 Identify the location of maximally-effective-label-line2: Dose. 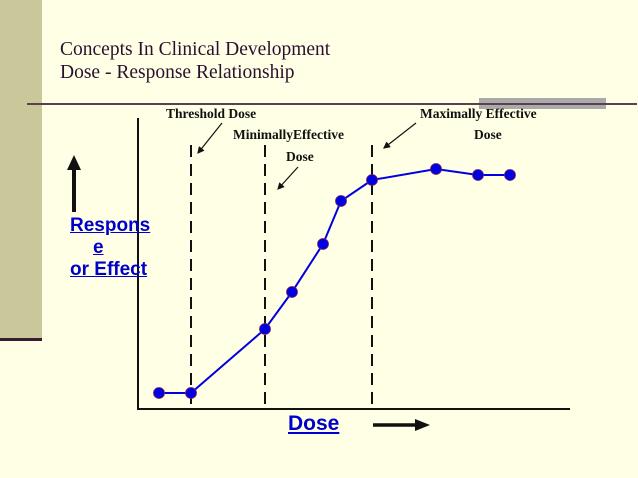
(488, 134).